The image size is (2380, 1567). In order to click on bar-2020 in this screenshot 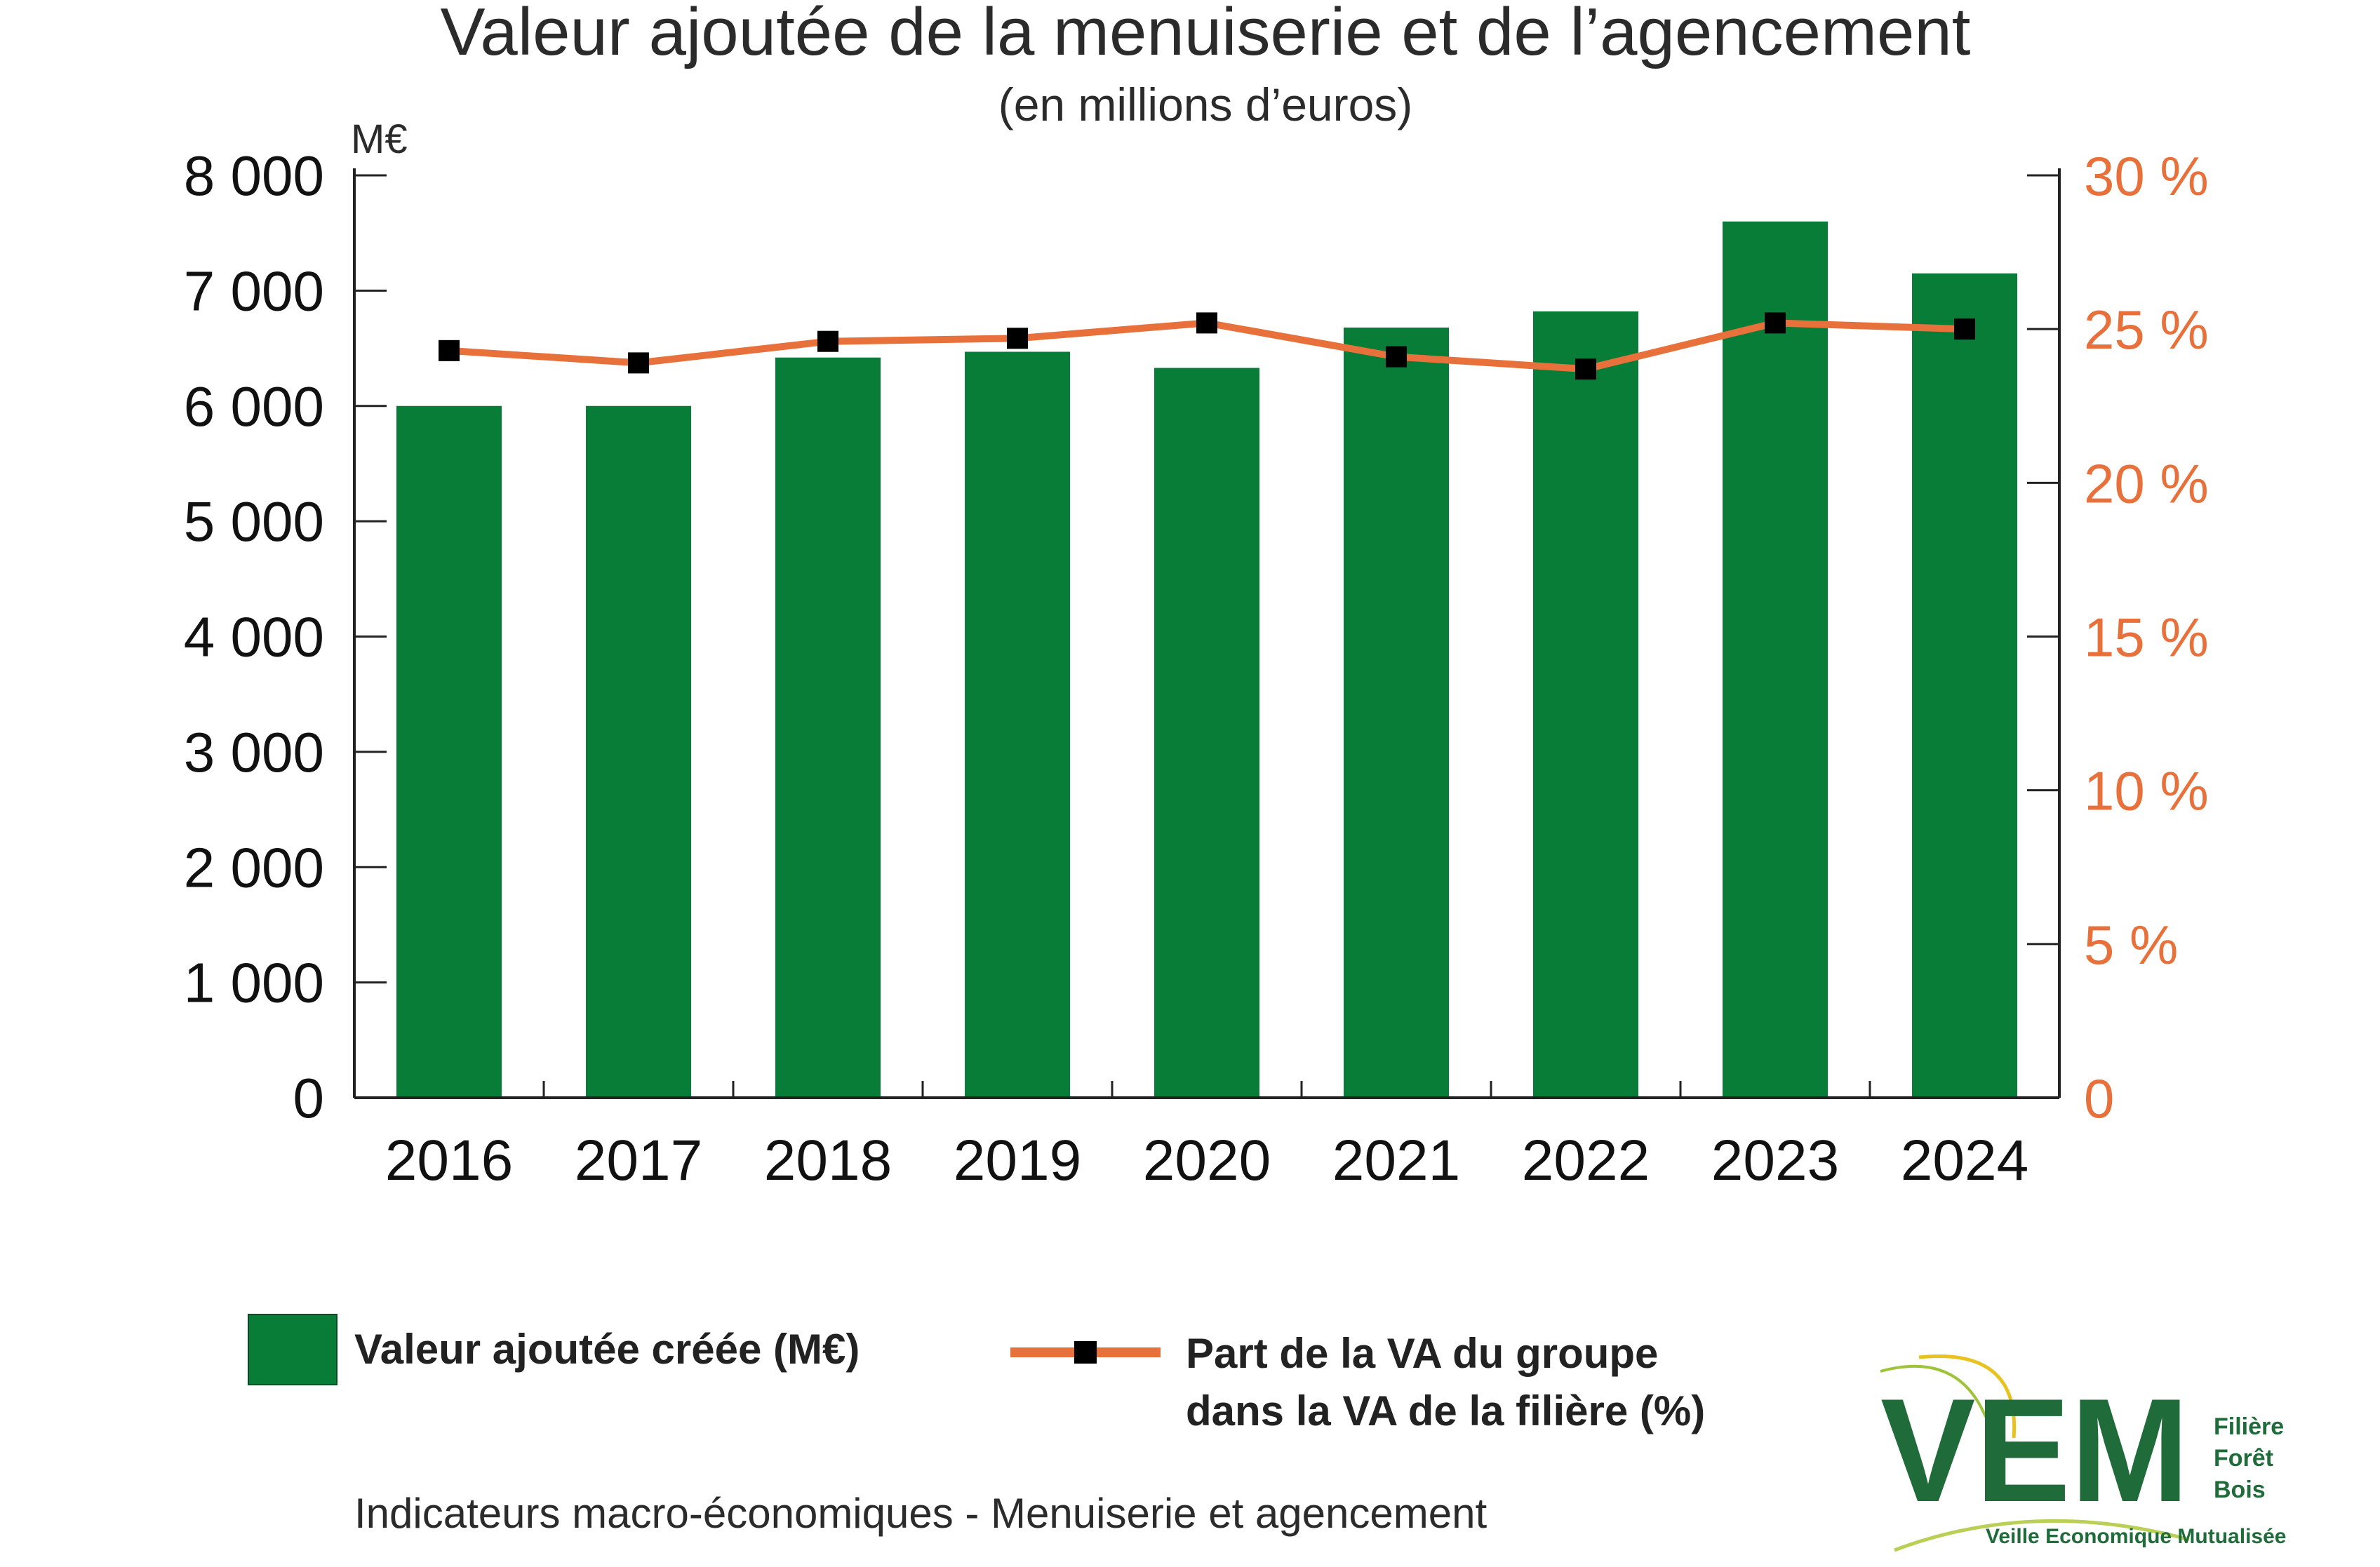, I will do `click(1207, 733)`.